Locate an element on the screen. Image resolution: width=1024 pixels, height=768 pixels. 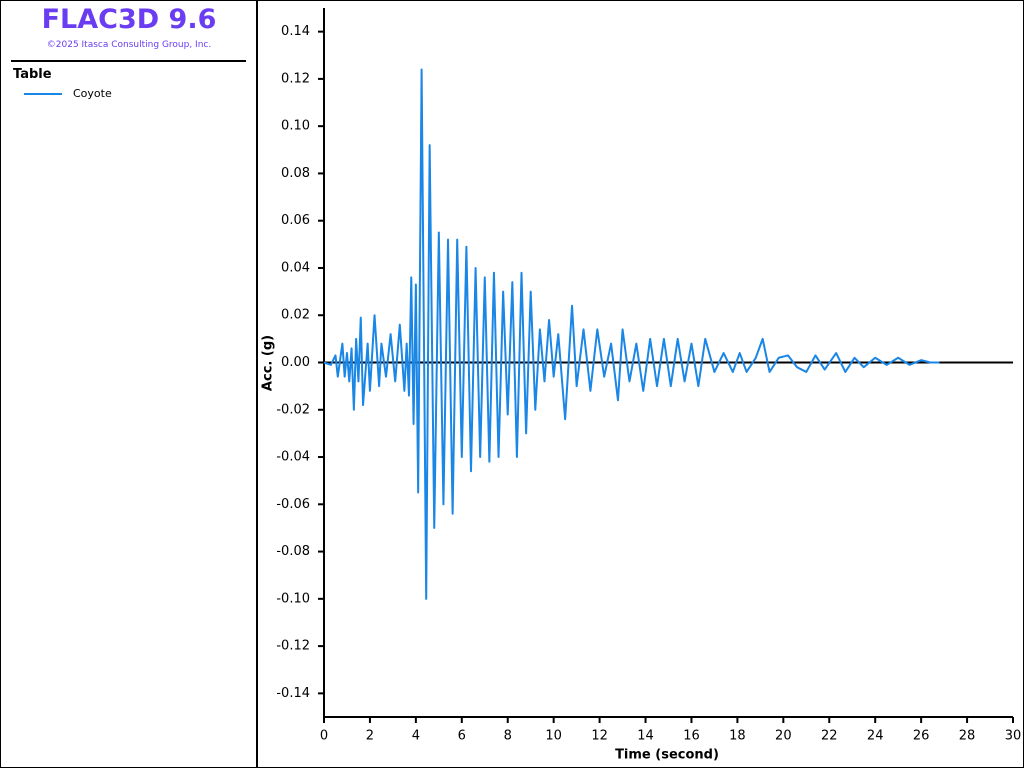
y-tick-label: -0.06 is located at coordinates (293, 504).